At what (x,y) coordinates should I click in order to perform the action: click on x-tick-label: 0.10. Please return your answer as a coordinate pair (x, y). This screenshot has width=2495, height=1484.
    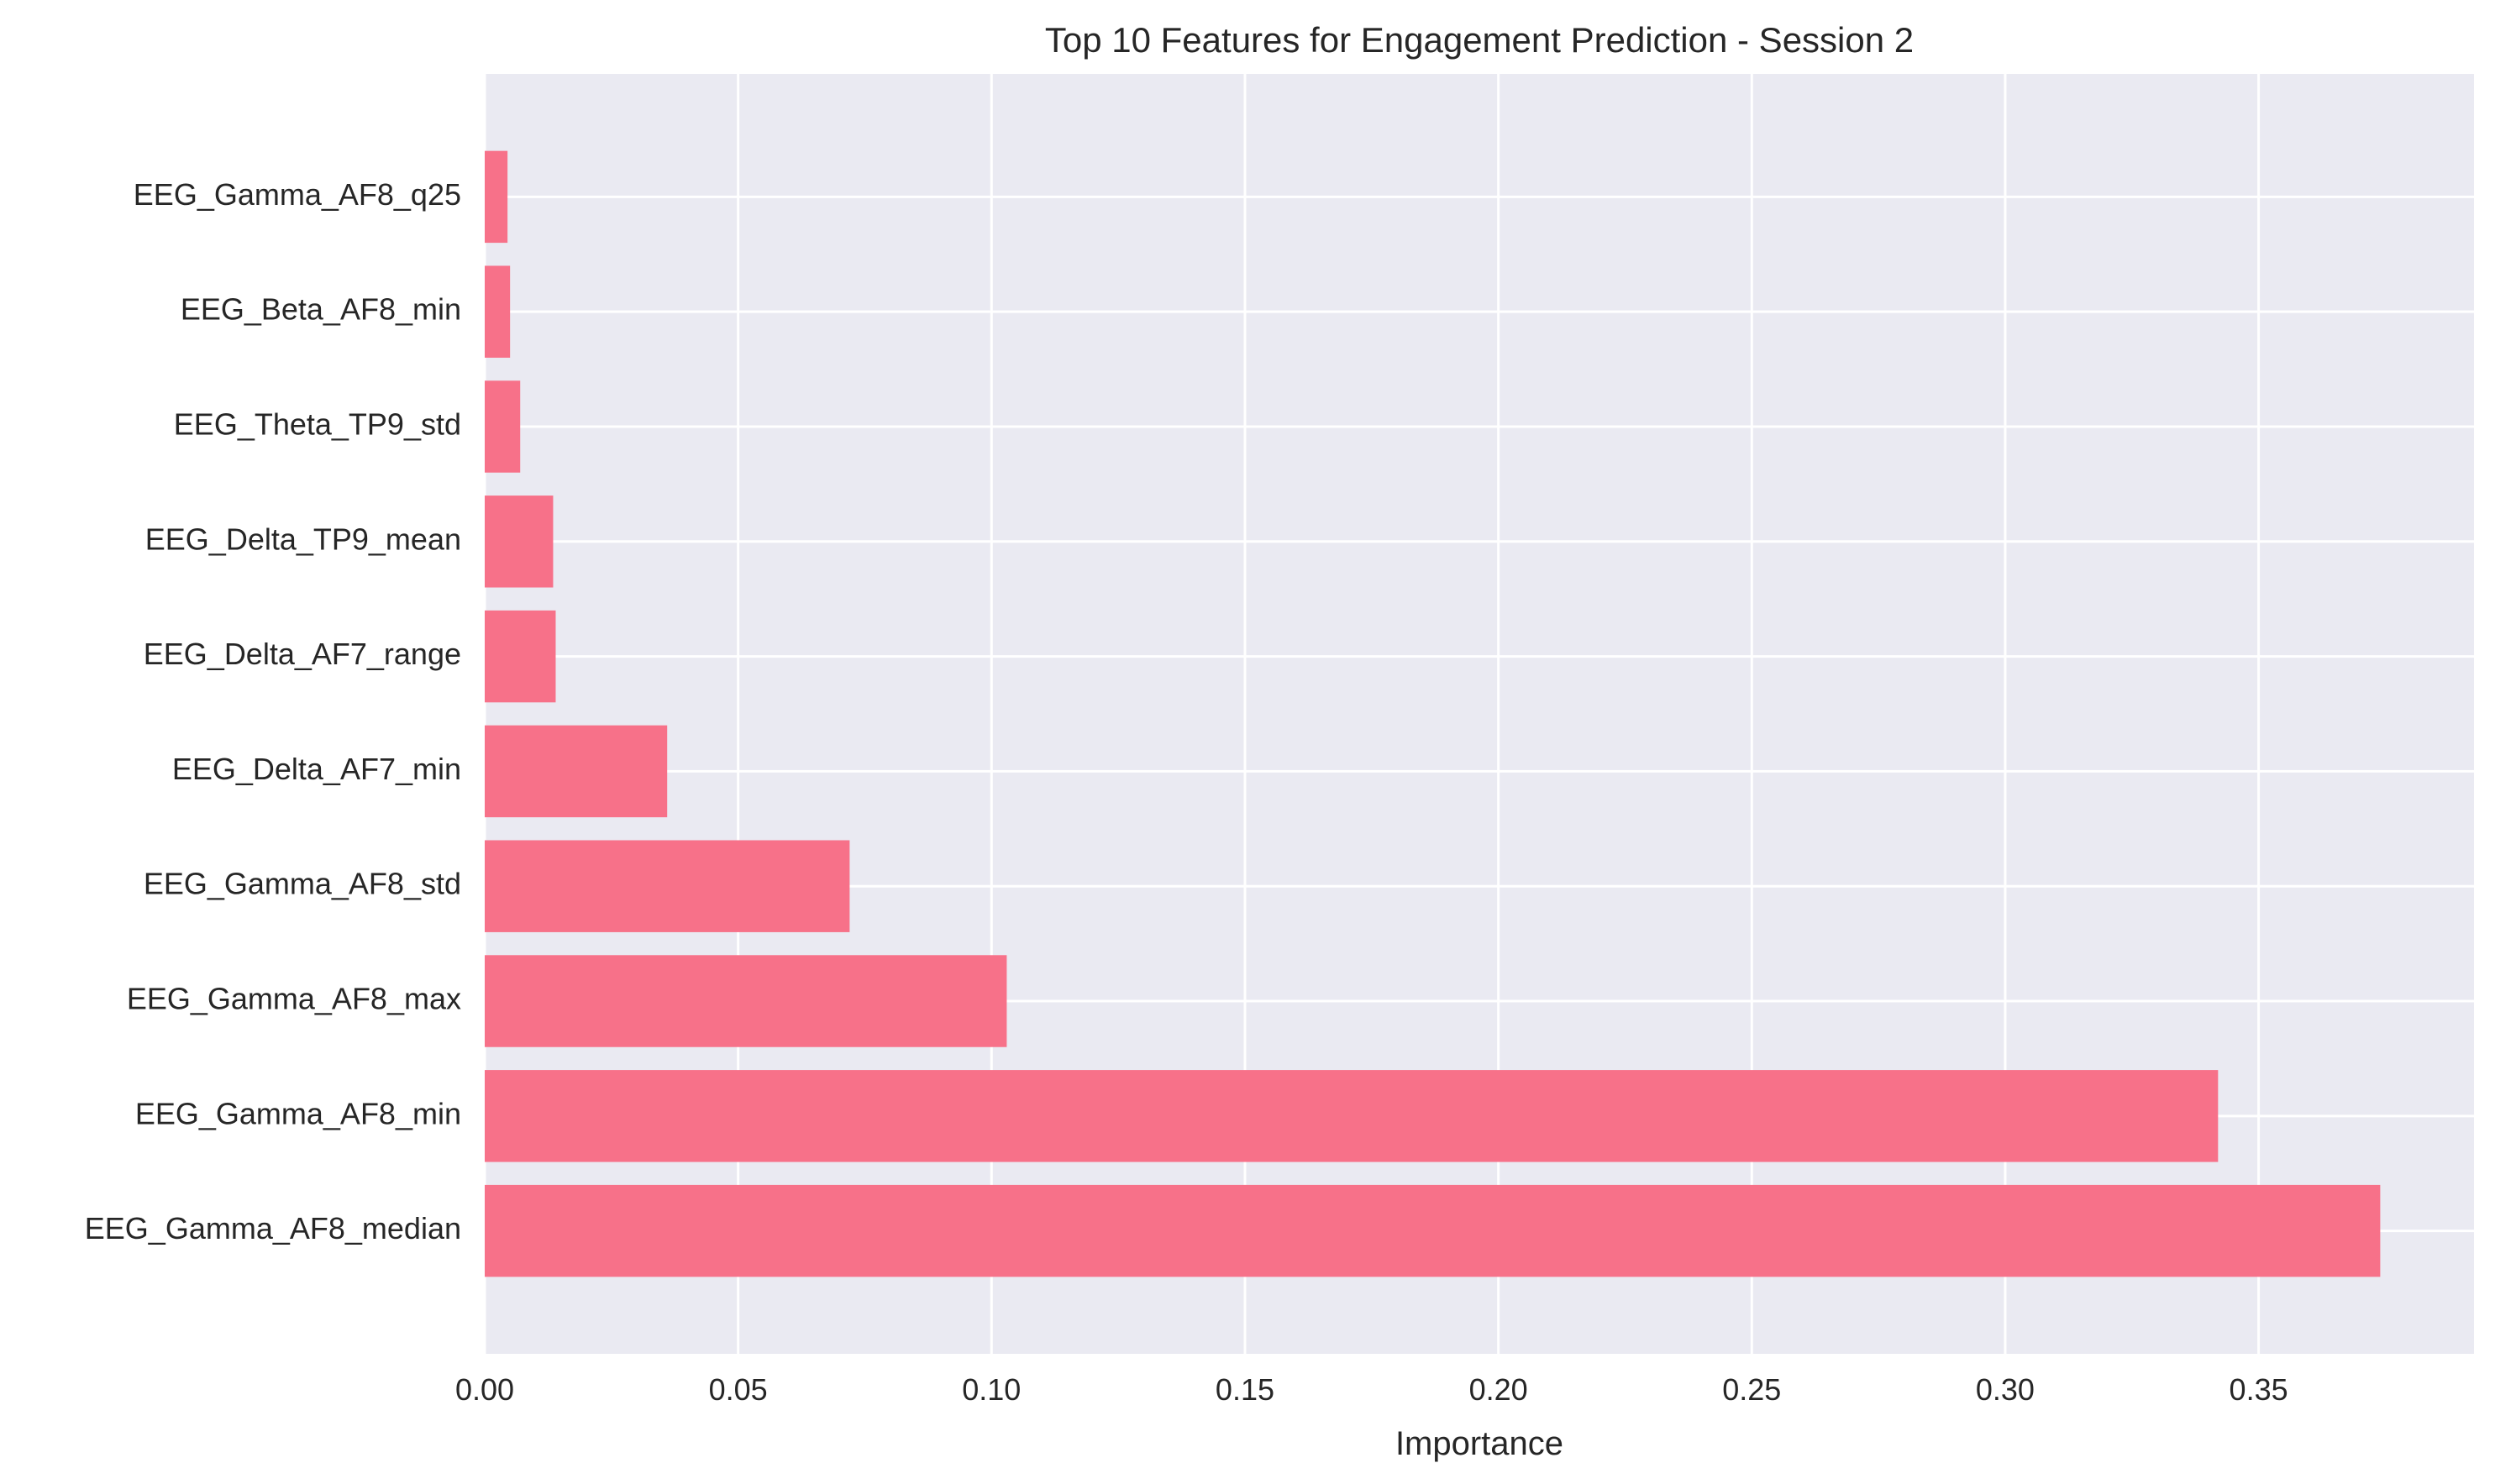
    Looking at the image, I should click on (992, 1390).